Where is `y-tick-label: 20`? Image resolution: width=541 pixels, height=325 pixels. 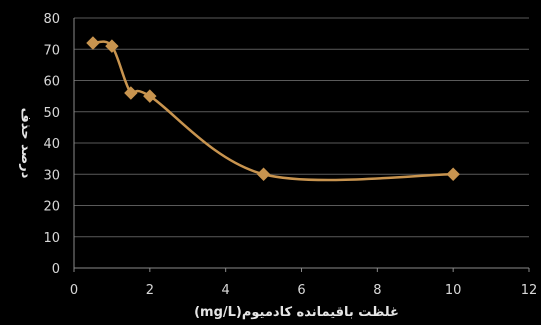 y-tick-label: 20 is located at coordinates (51, 207).